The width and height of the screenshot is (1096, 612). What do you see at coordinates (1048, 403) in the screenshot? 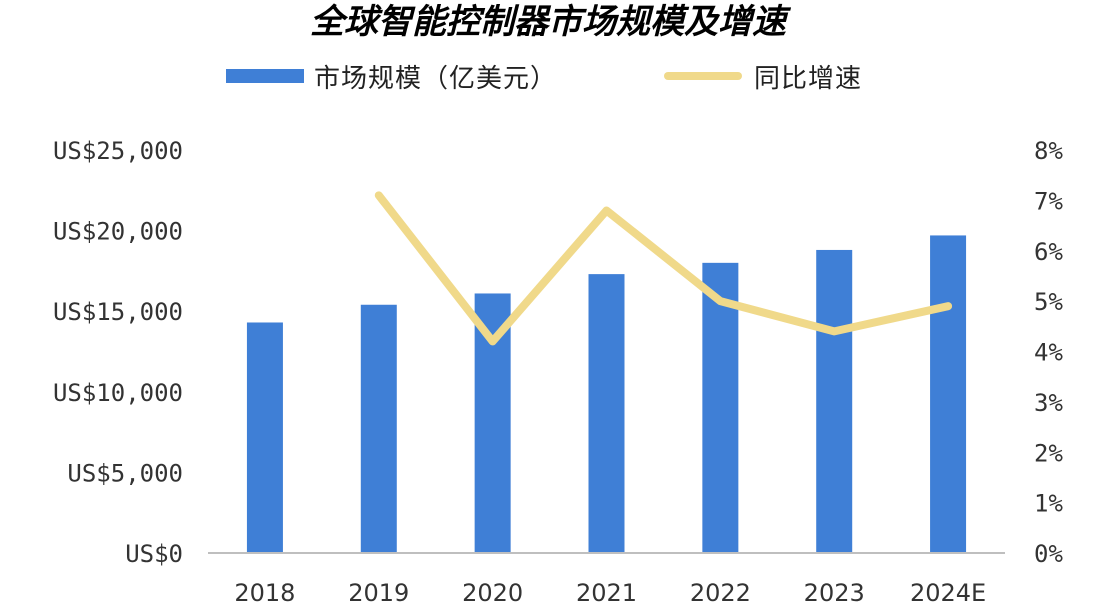
I see `right-tick-label: 3%` at bounding box center [1048, 403].